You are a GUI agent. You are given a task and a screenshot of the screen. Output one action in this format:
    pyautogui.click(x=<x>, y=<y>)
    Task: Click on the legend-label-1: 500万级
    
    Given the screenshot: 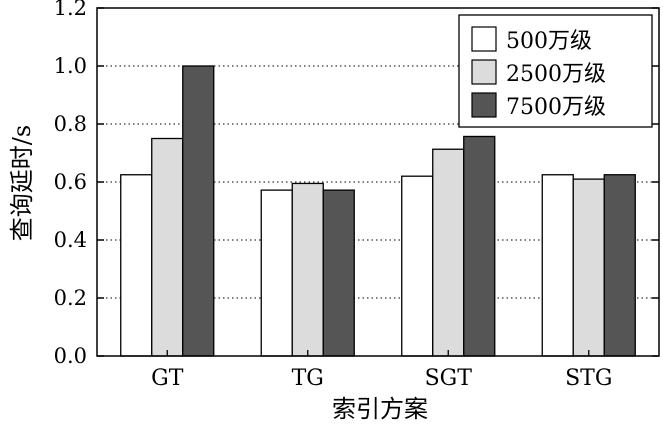 What is the action you would take?
    pyautogui.click(x=549, y=41)
    